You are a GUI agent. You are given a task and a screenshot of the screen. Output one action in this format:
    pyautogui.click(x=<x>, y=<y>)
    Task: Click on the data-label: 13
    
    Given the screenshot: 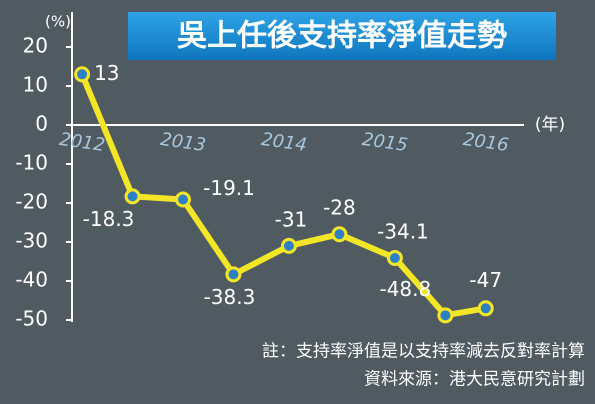 What is the action you would take?
    pyautogui.click(x=106, y=73)
    